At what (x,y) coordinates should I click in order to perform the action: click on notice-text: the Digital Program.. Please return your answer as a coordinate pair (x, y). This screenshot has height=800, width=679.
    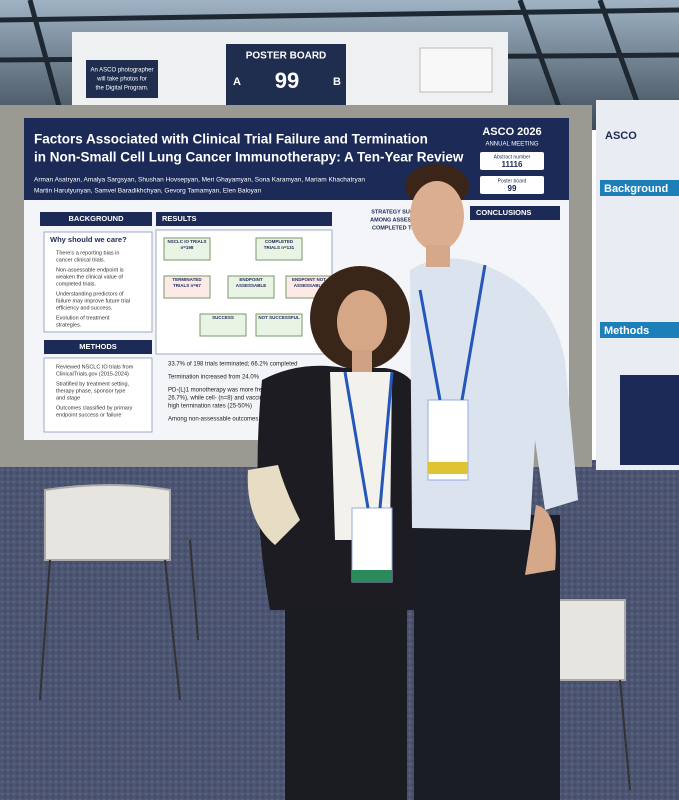
    Looking at the image, I should click on (121, 89).